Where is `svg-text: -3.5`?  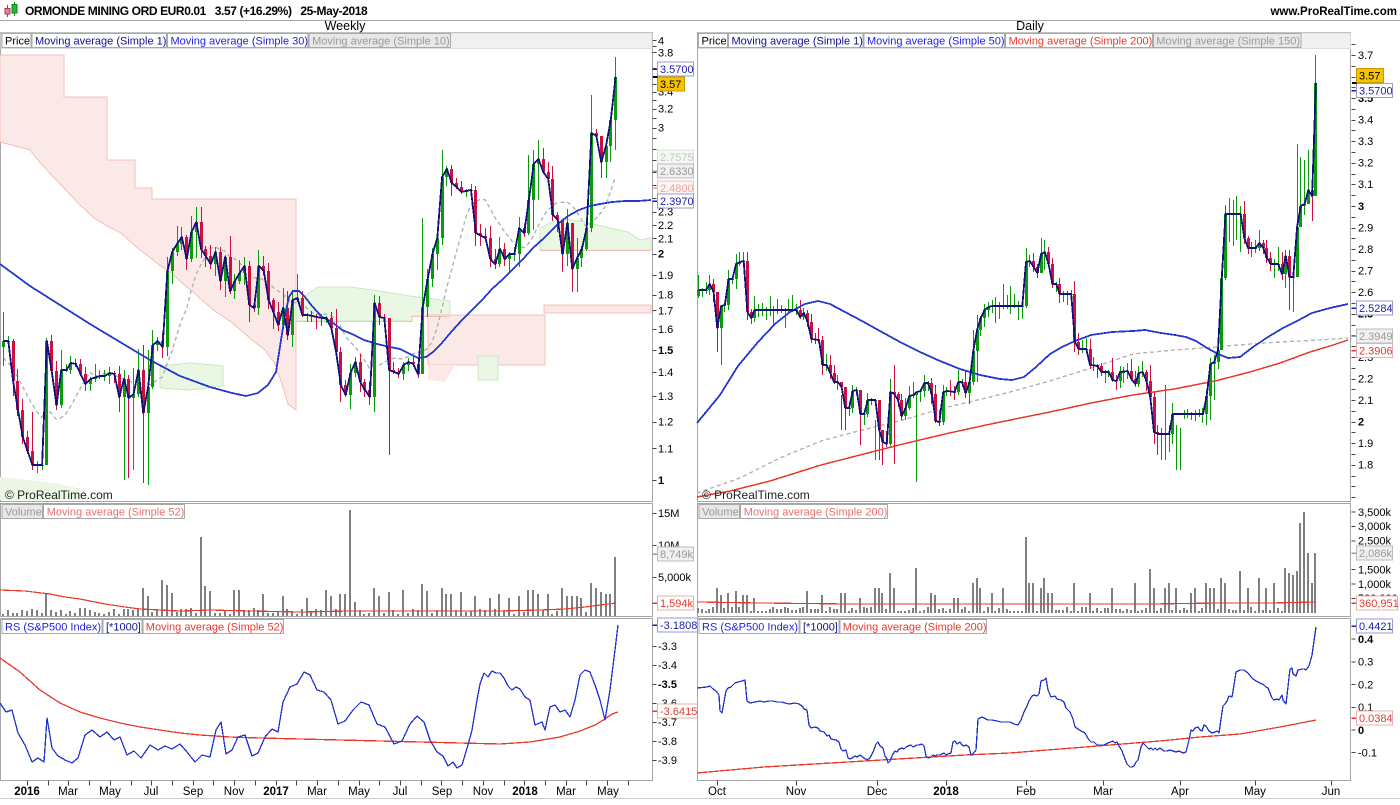 svg-text: -3.5 is located at coordinates (667, 685).